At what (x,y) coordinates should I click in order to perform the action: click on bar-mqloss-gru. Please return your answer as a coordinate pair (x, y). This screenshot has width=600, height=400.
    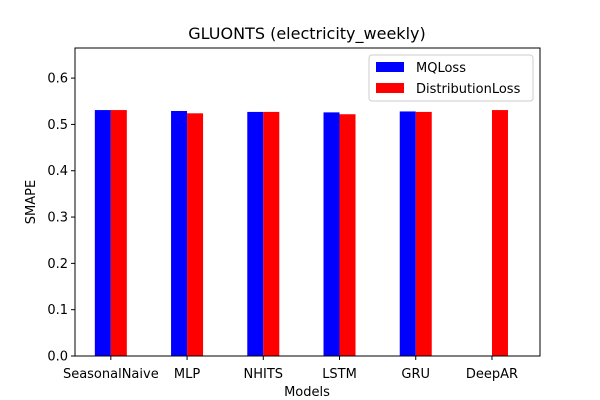
    Looking at the image, I should click on (407, 233).